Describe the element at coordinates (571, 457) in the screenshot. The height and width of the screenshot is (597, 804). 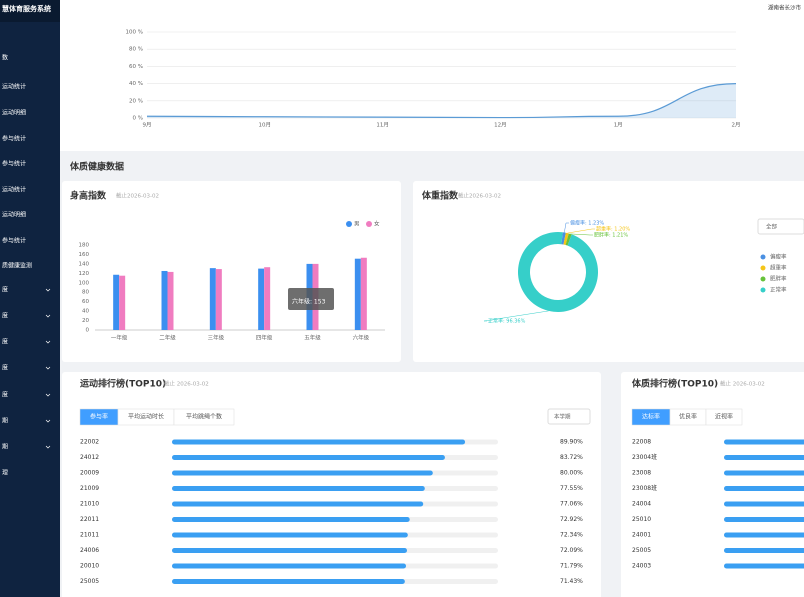
I see `value-label: 83.72%` at that location.